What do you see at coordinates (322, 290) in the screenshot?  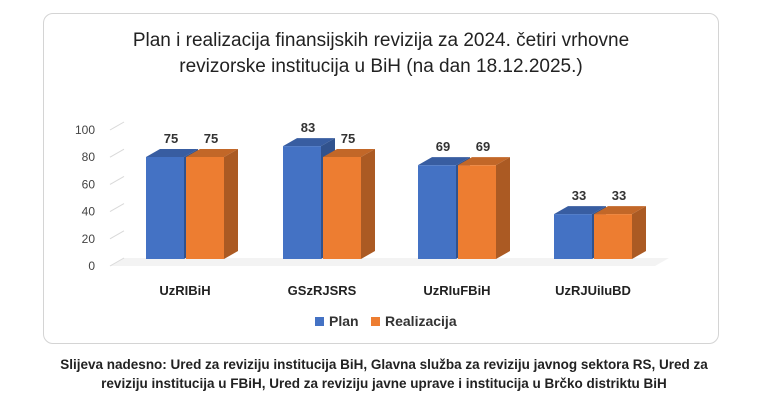 I see `category-label: GSzRJSRS` at bounding box center [322, 290].